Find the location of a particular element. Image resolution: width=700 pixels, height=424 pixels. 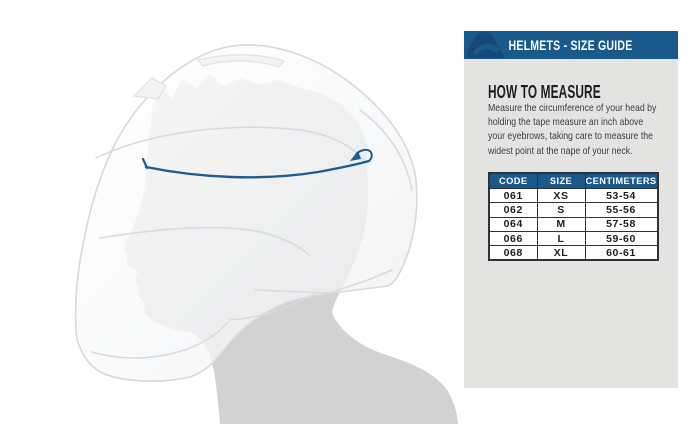

cell-size: L is located at coordinates (561, 238).